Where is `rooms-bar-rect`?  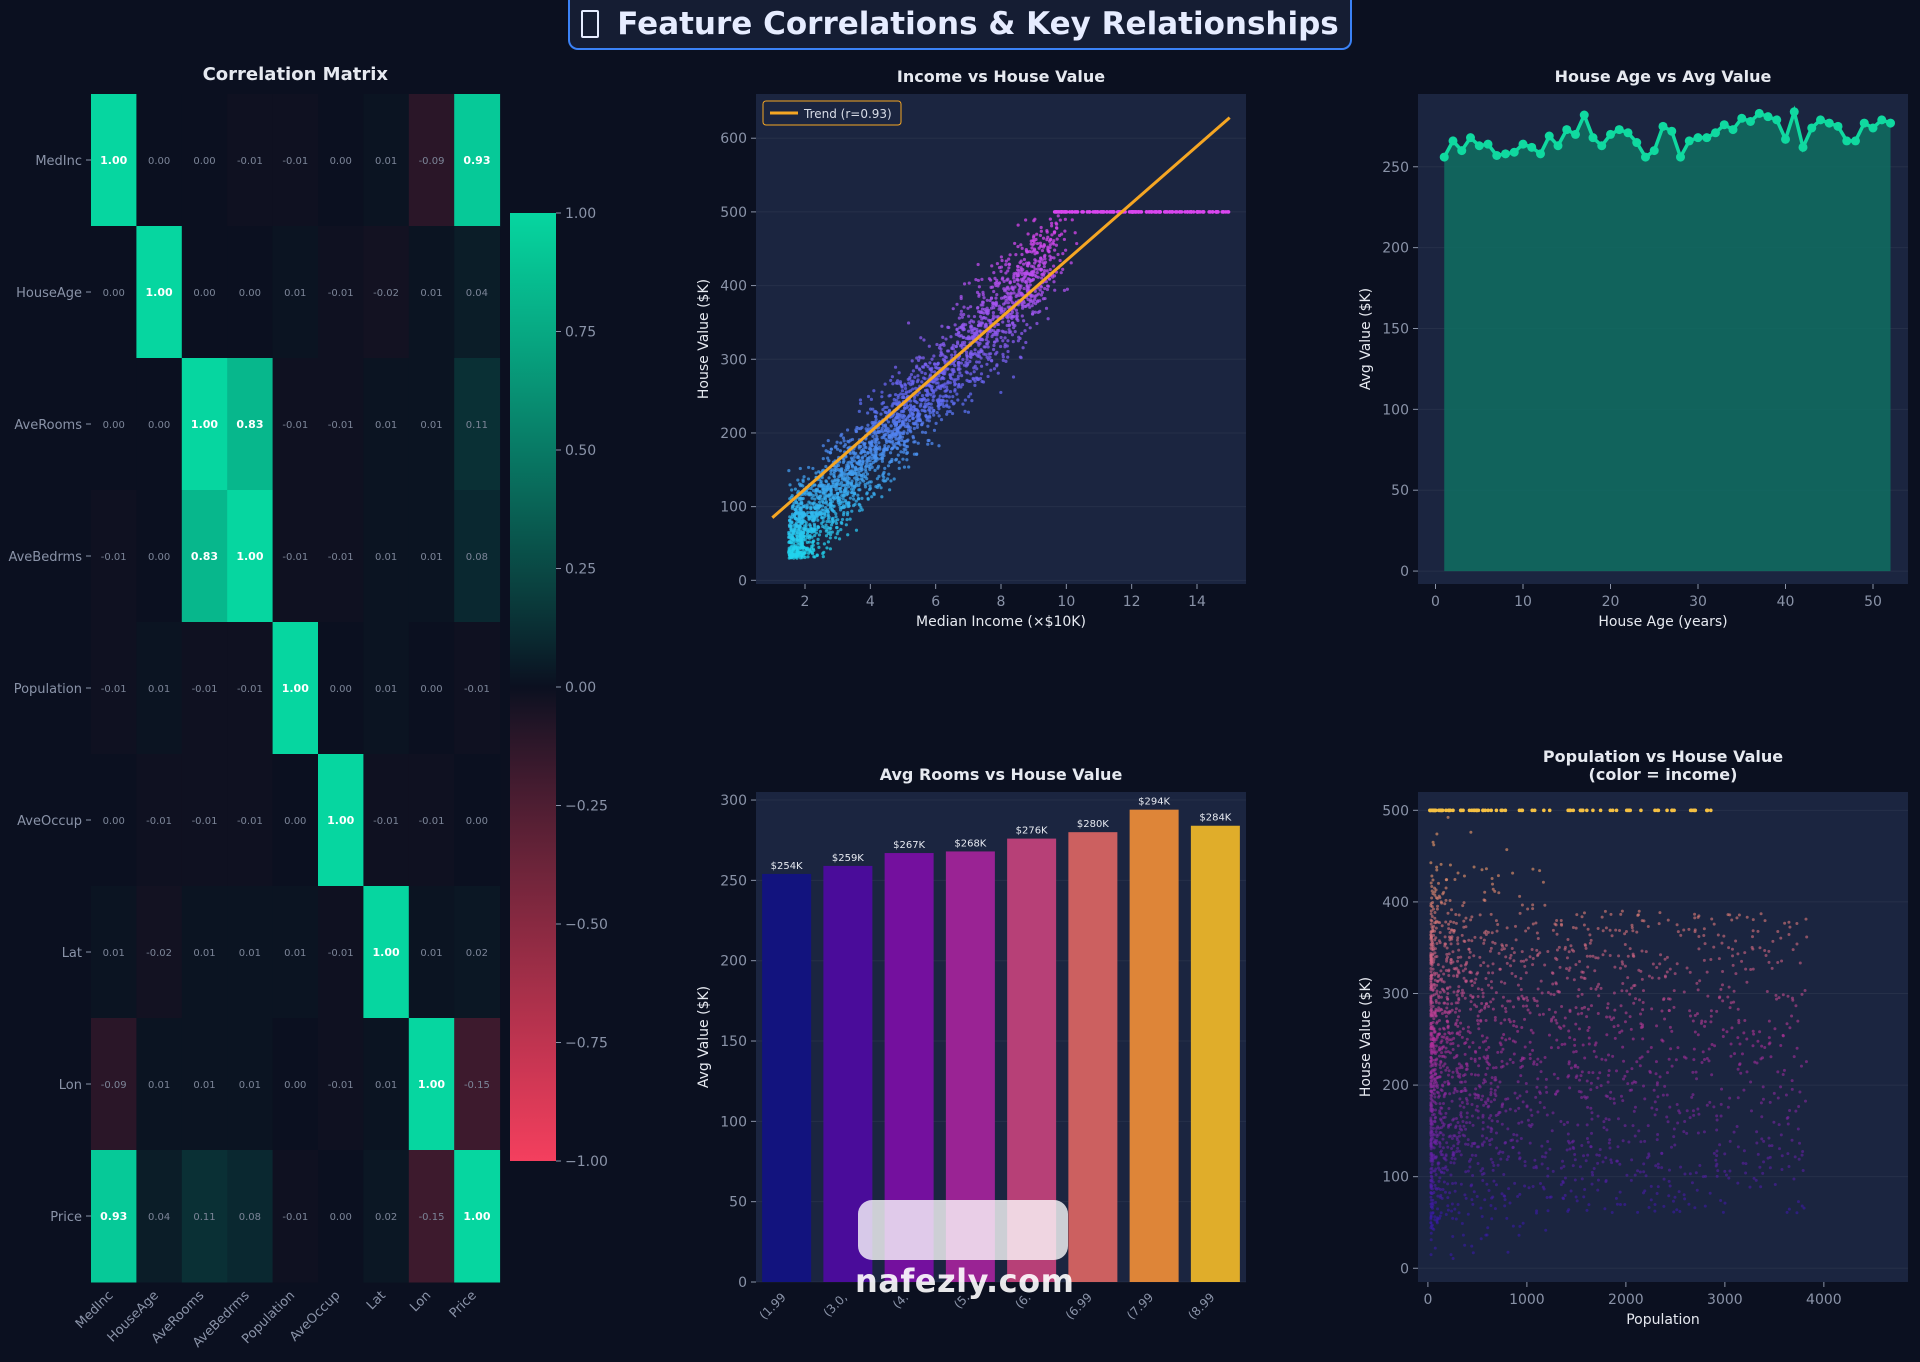 rooms-bar-rect is located at coordinates (1215, 1053).